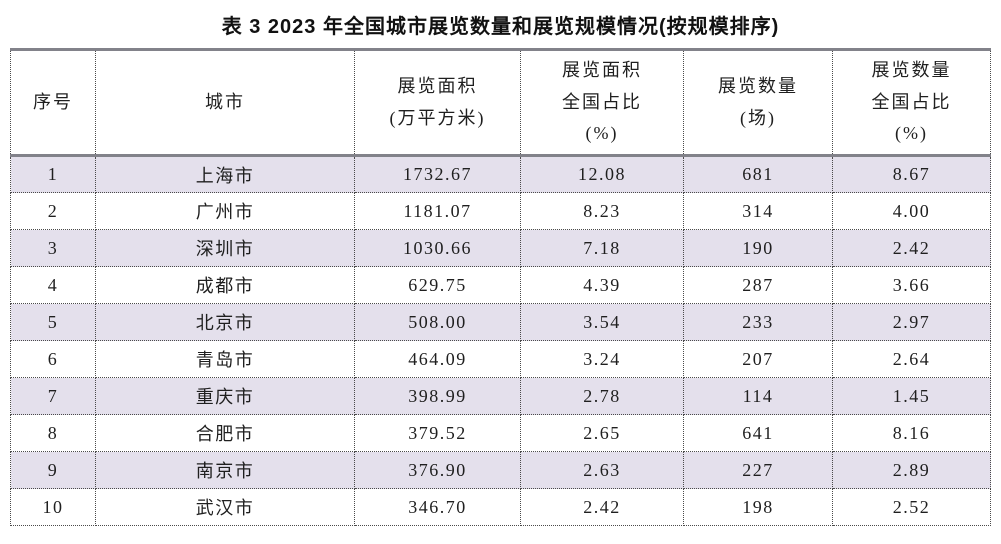 The image size is (1001, 544). Describe the element at coordinates (911, 433) in the screenshot. I see `cell-count-share: 8.16` at that location.